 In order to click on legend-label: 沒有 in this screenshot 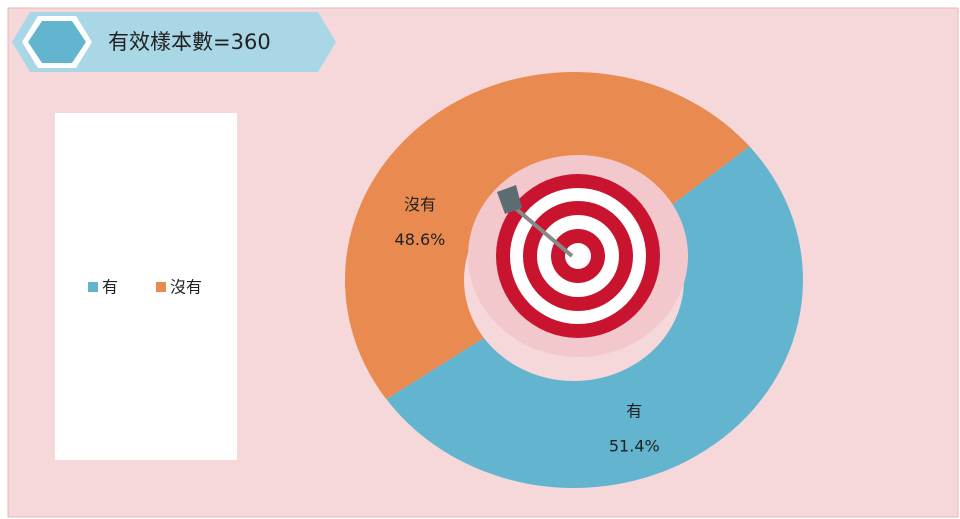, I will do `click(186, 287)`.